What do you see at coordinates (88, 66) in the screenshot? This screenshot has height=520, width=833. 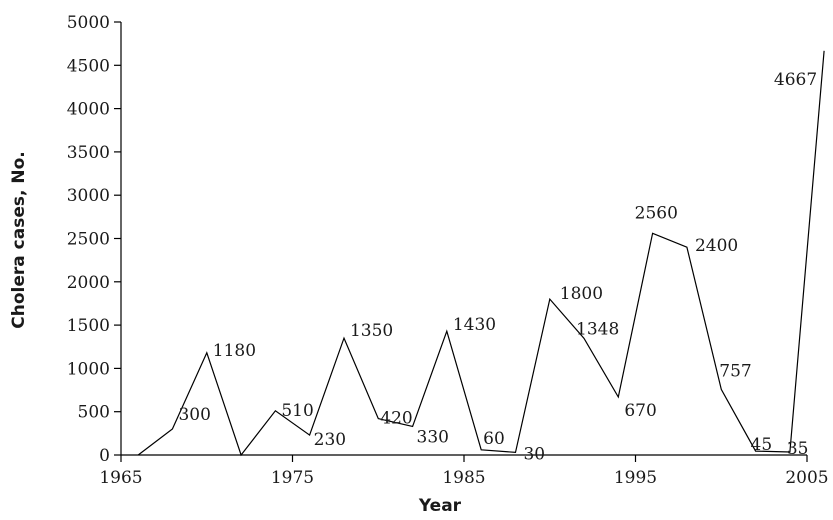 I see `y-tick-label: 4500` at bounding box center [88, 66].